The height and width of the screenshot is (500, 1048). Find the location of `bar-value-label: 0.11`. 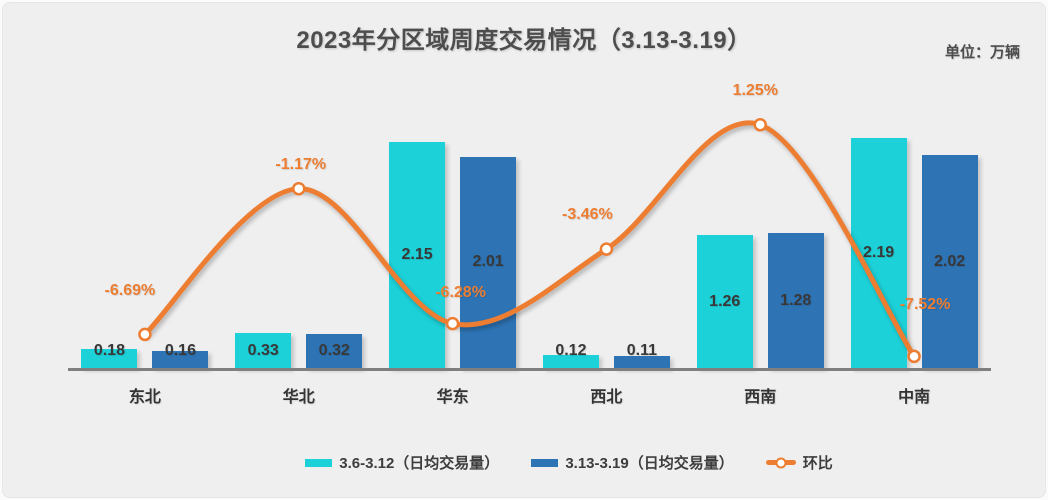

bar-value-label: 0.11 is located at coordinates (642, 350).